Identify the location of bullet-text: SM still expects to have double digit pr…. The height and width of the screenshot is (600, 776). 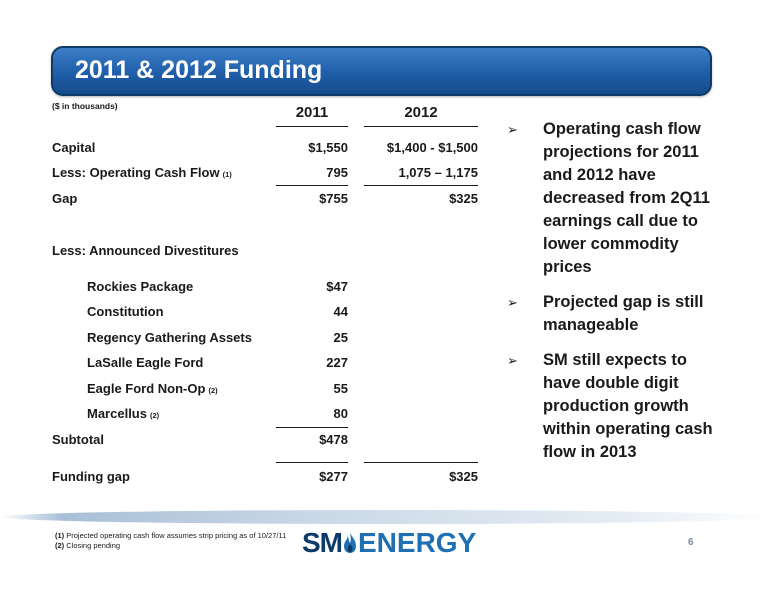
(628, 406).